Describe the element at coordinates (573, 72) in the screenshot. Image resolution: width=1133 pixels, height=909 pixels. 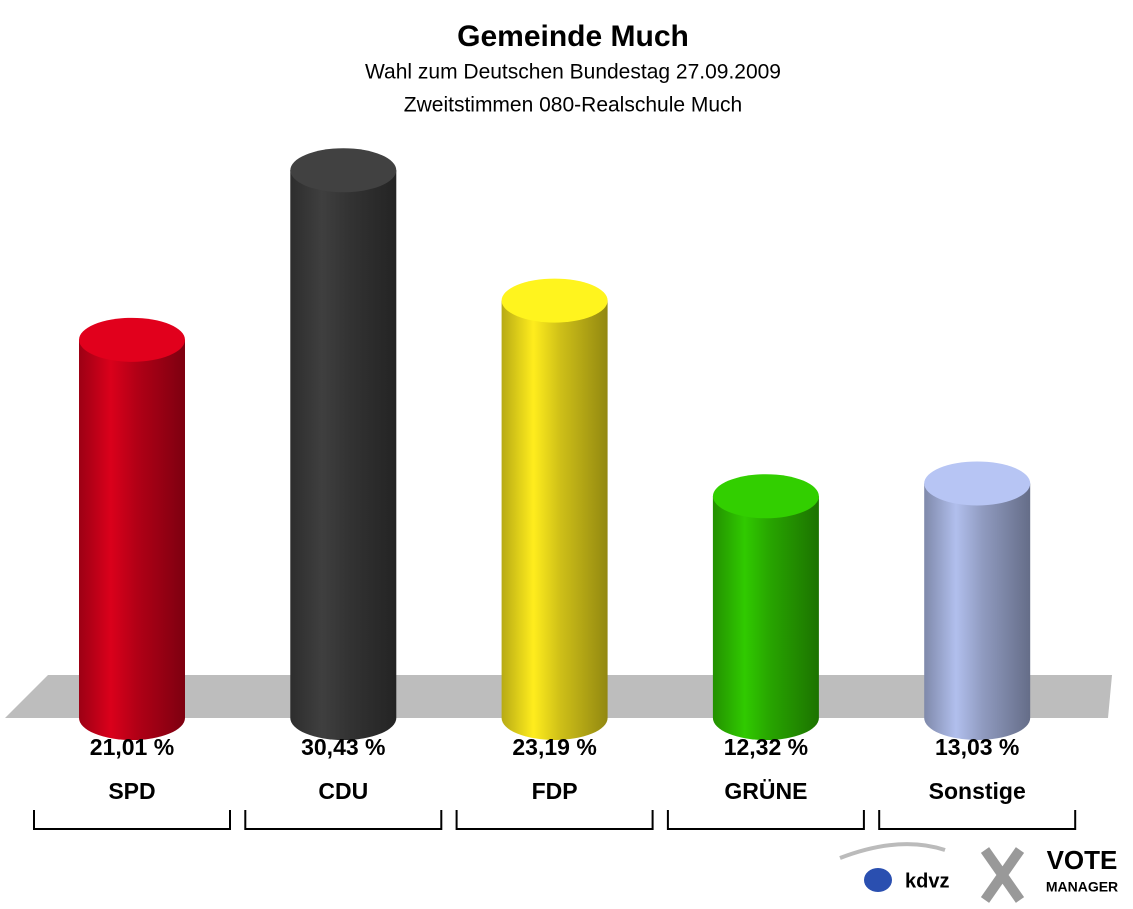
I see `chart-subtitle: Wahl zum Deutschen Bundestag 27.09.2009` at that location.